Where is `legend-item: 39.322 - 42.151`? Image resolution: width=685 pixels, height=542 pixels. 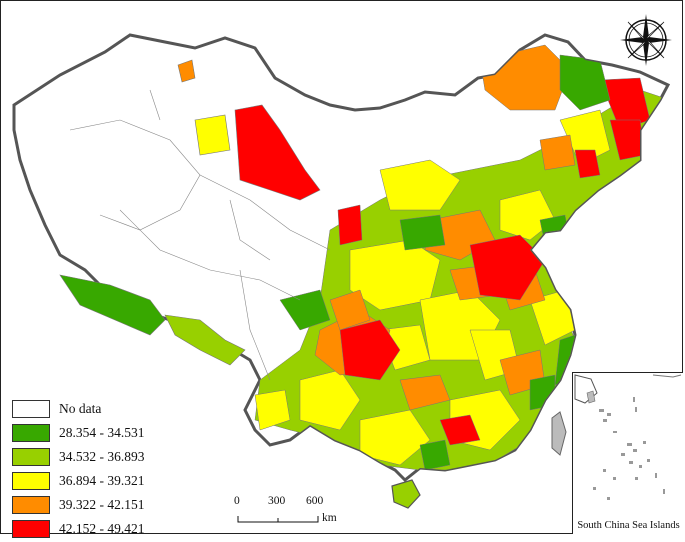
legend-item: 39.322 - 42.151 is located at coordinates (92, 505).